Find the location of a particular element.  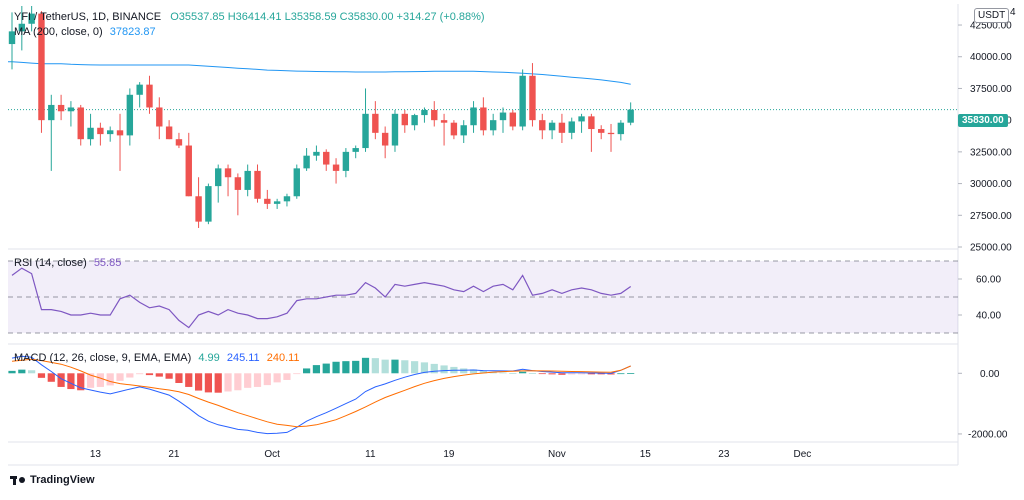

time-tick-label: 11 is located at coordinates (370, 454).